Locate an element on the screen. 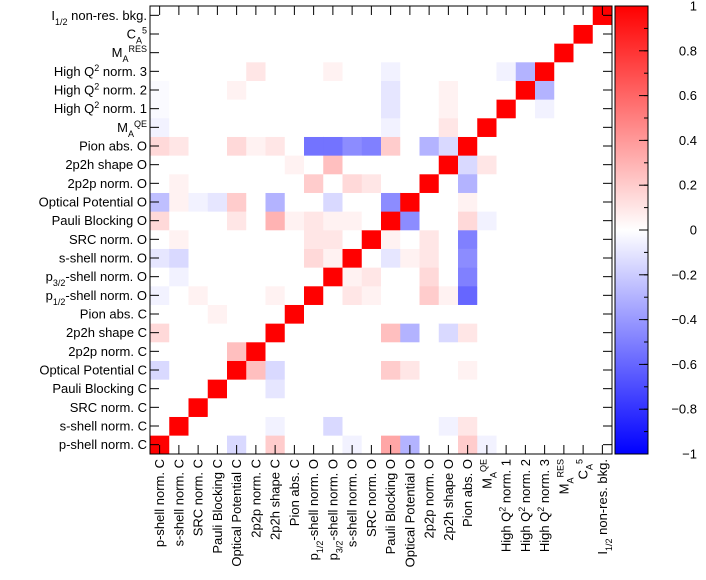  y-label-2p2h-shape-c: 2p2h shape C is located at coordinates (106, 332).